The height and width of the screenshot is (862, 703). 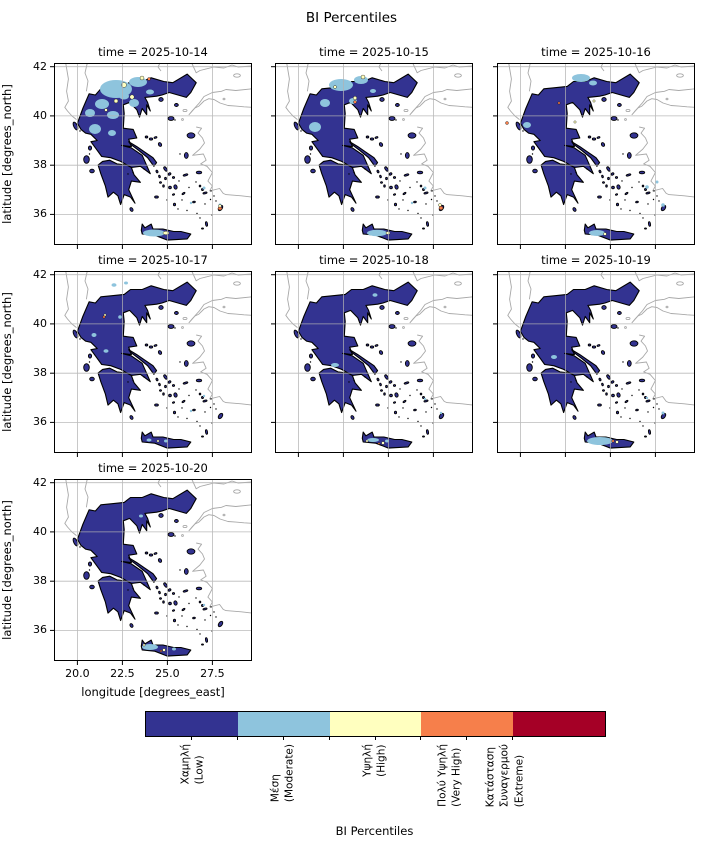 I want to click on map-panel: time = 2025-10-15, so click(x=372, y=147).